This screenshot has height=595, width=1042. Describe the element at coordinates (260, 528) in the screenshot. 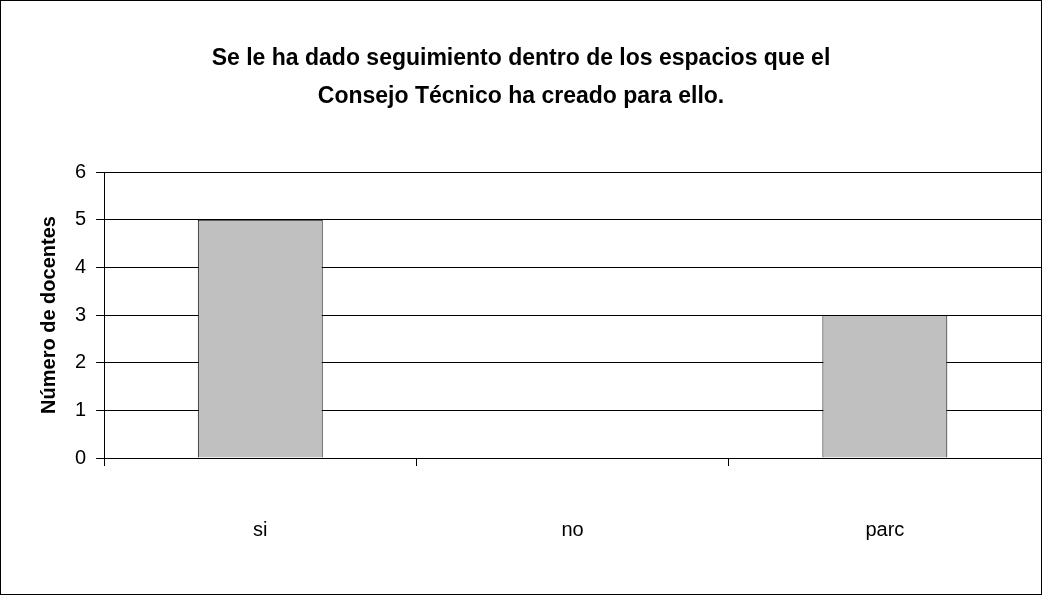

I see `x-tick-label: si` at that location.